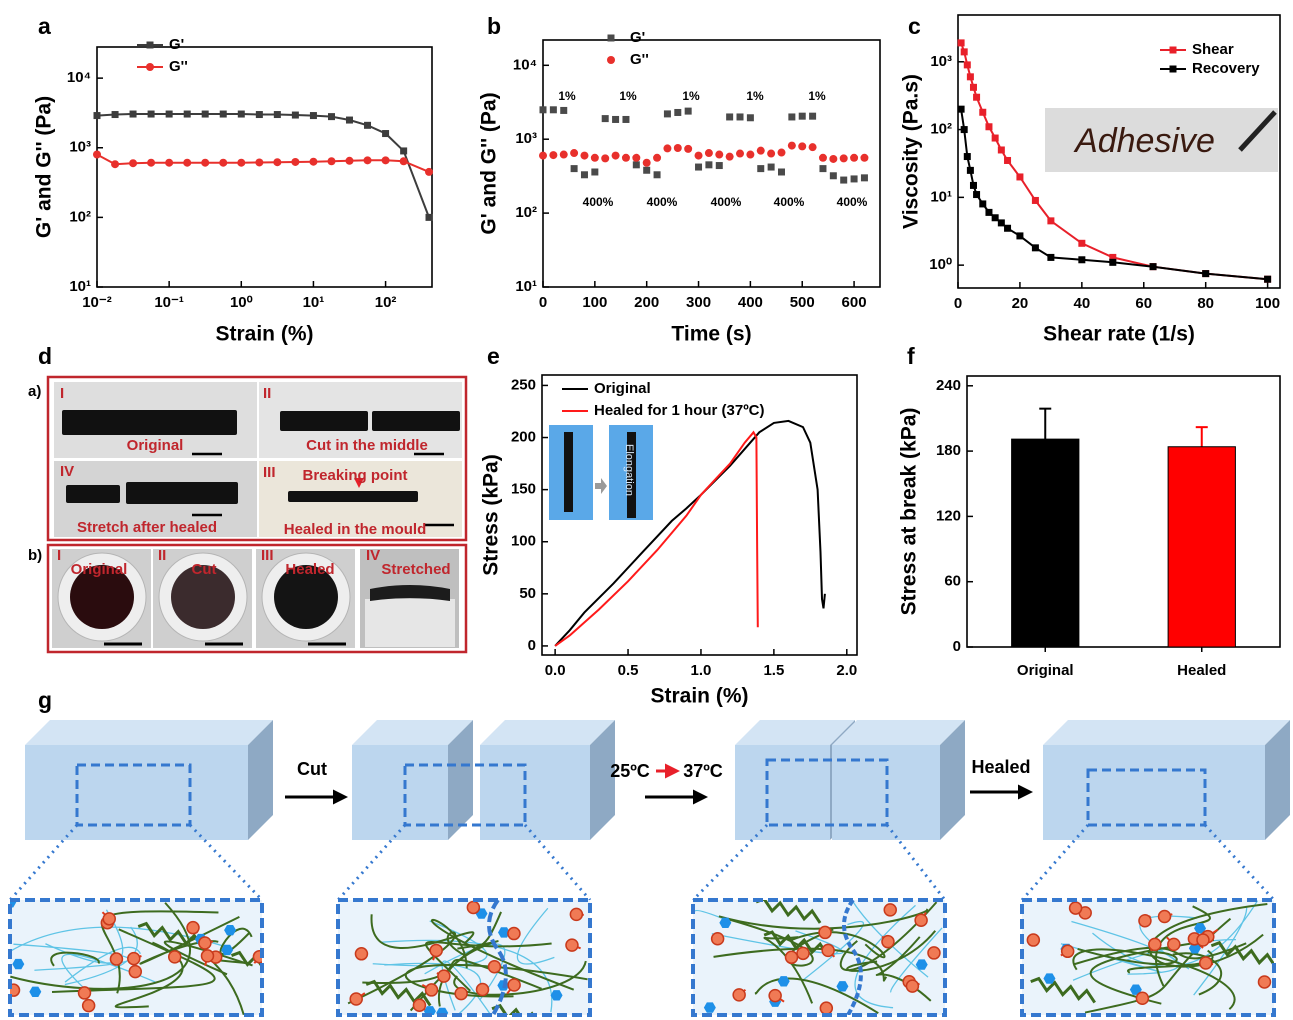 This screenshot has height=1020, width=1293. What do you see at coordinates (267, 555) in the screenshot?
I see `photo-numeral: III` at bounding box center [267, 555].